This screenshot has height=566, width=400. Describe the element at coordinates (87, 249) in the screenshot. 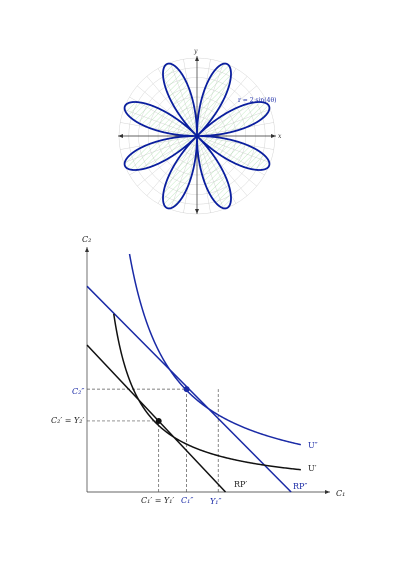

I see `econ-y-arrow` at that location.